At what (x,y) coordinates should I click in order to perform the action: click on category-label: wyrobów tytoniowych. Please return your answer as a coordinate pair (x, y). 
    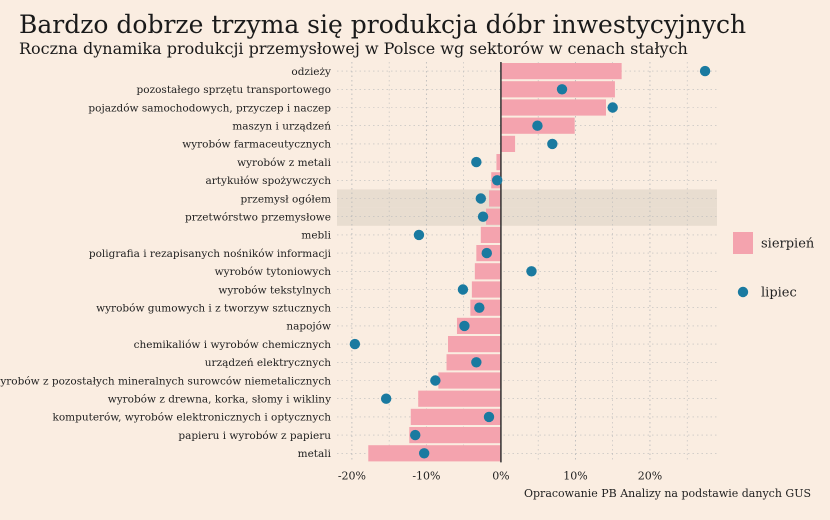
    Looking at the image, I should click on (273, 272).